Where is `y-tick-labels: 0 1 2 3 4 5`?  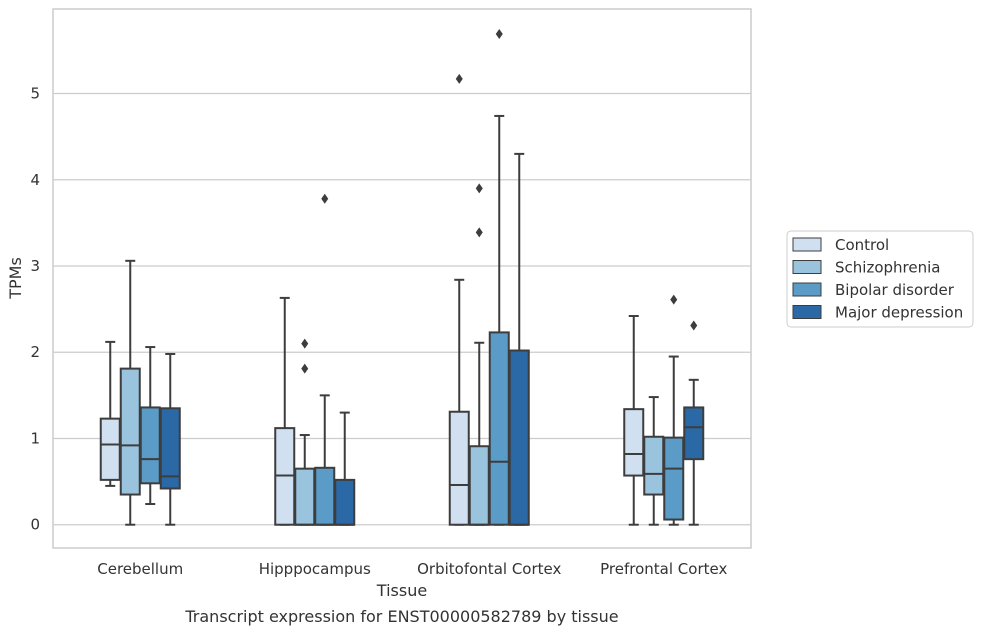
y-tick-labels: 0 1 2 3 4 5 is located at coordinates (35, 309).